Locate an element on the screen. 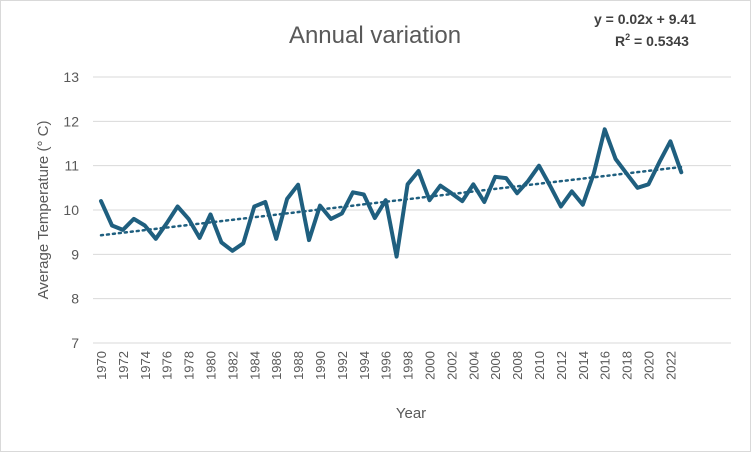 The image size is (751, 452). trend-equation: y = 0.02x + 9.41 is located at coordinates (645, 19).